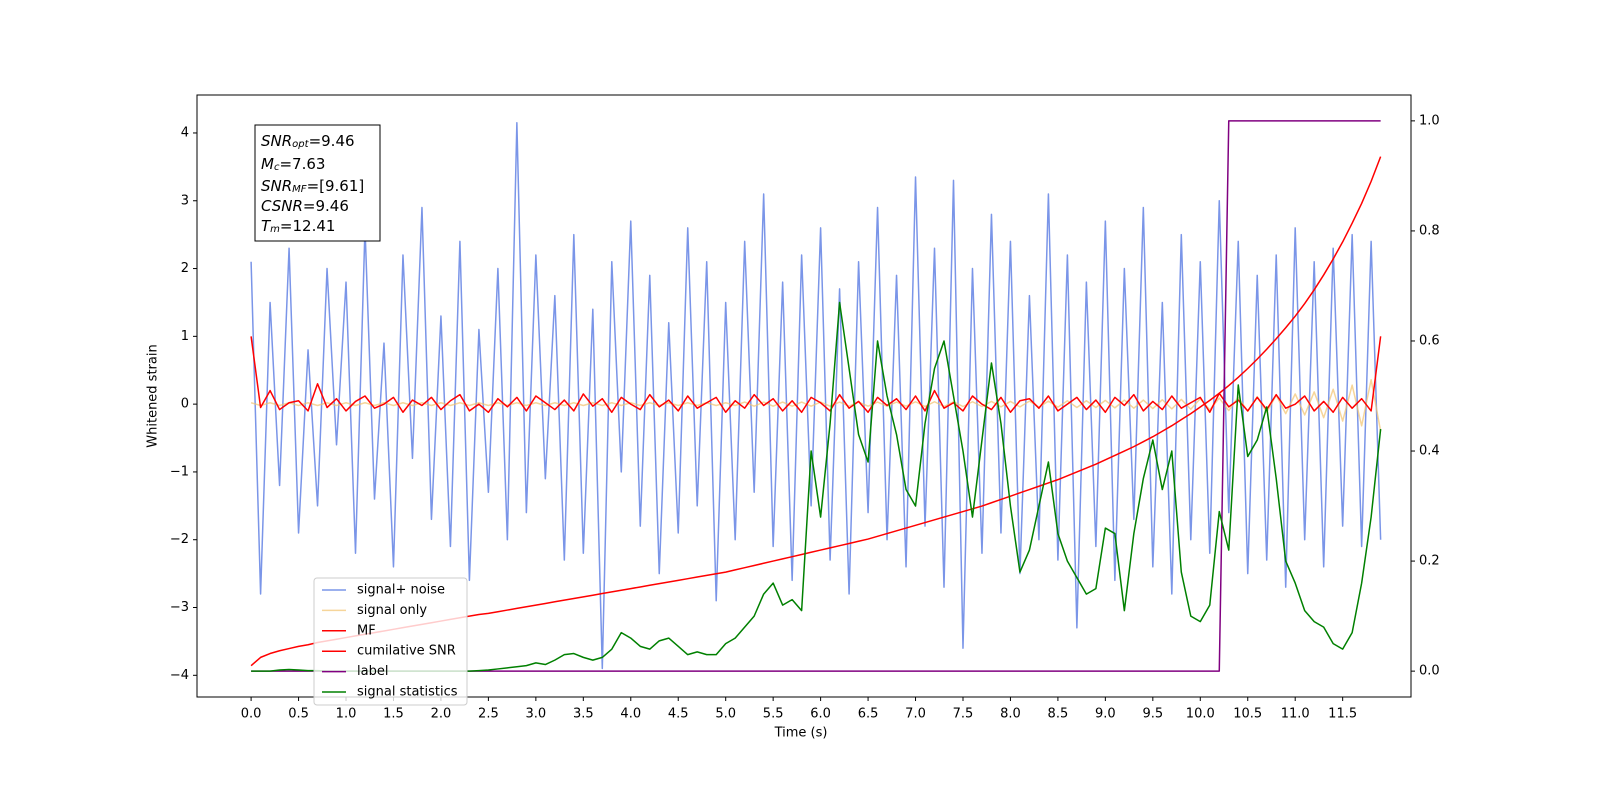 This screenshot has height=800, width=1600. Describe the element at coordinates (251, 714) in the screenshot. I see `x-tick-label: 0.0` at that location.